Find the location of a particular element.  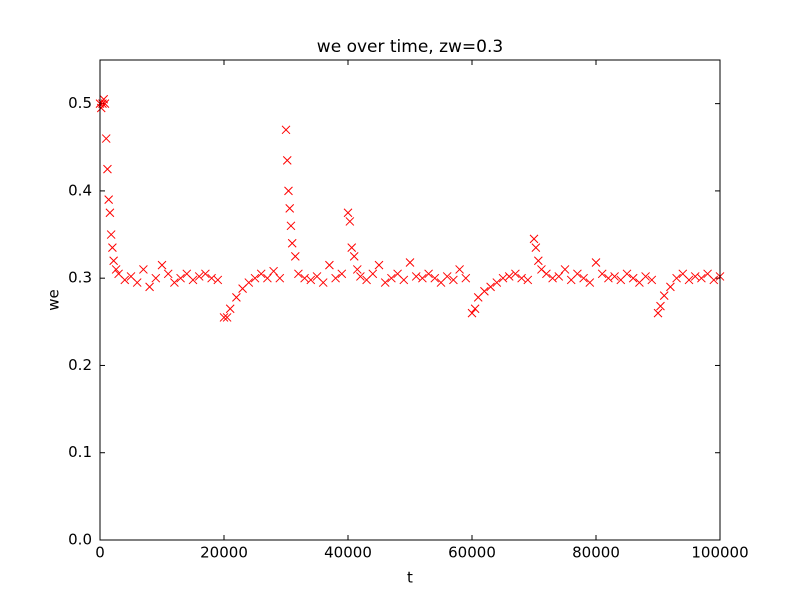

chart-title: we over time, zw=0.3 is located at coordinates (410, 47).